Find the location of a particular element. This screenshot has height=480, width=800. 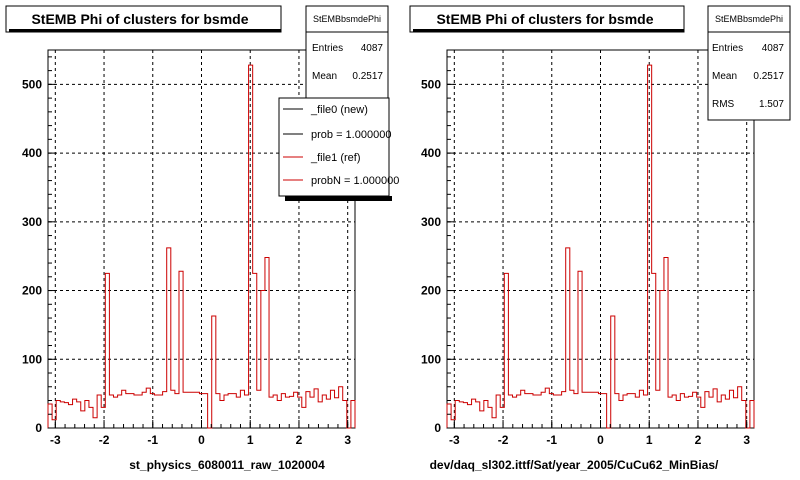

right-stats-entries: 4087 is located at coordinates (773, 48).